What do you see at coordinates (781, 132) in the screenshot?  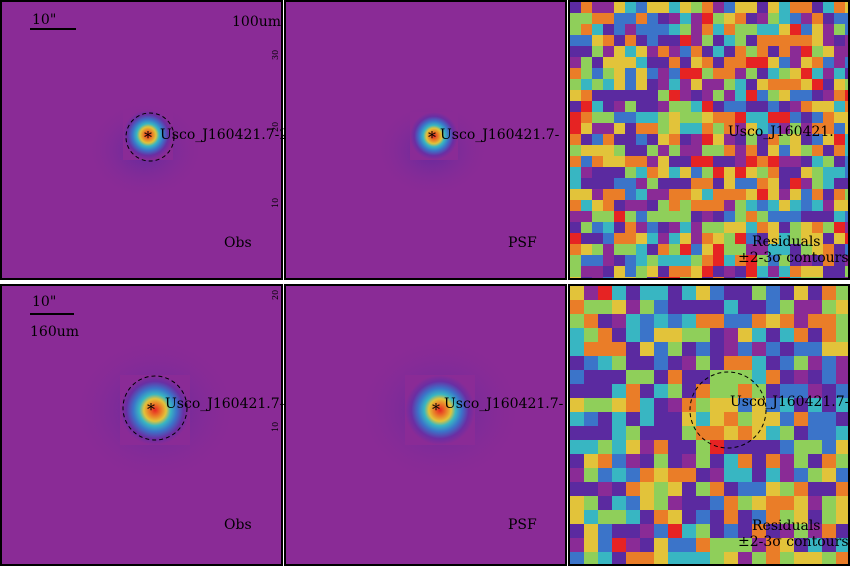 I see `target-label: Usco_J160421.` at bounding box center [781, 132].